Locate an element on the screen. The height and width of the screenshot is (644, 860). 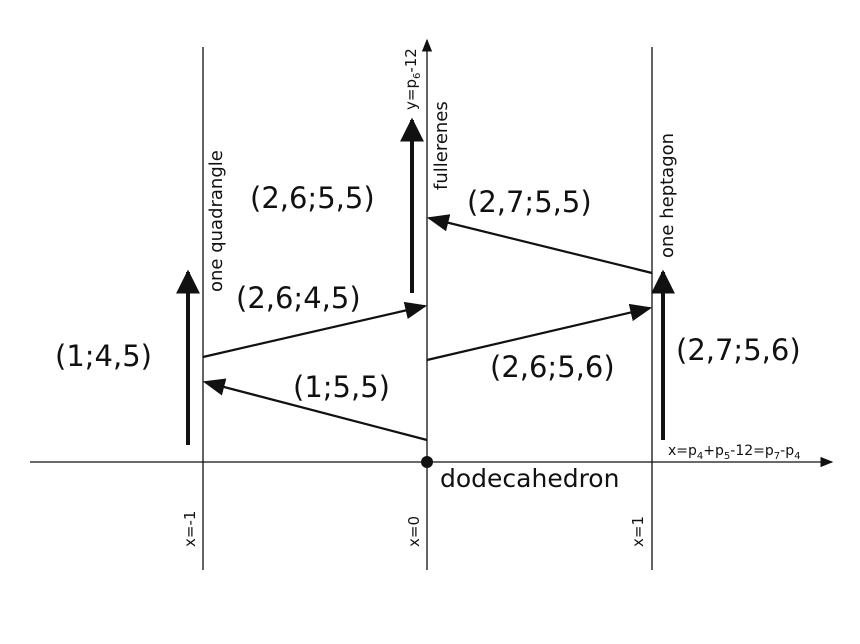
state-label: (2,7;5,6) is located at coordinates (738, 350).